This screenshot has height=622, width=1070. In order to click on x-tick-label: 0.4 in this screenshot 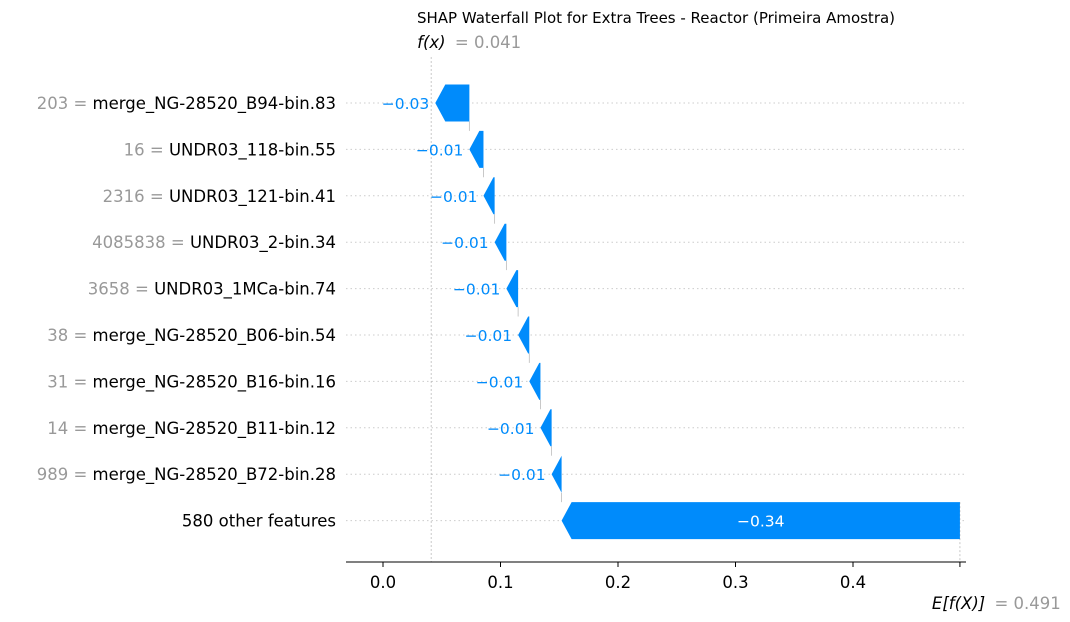, I will do `click(853, 582)`.